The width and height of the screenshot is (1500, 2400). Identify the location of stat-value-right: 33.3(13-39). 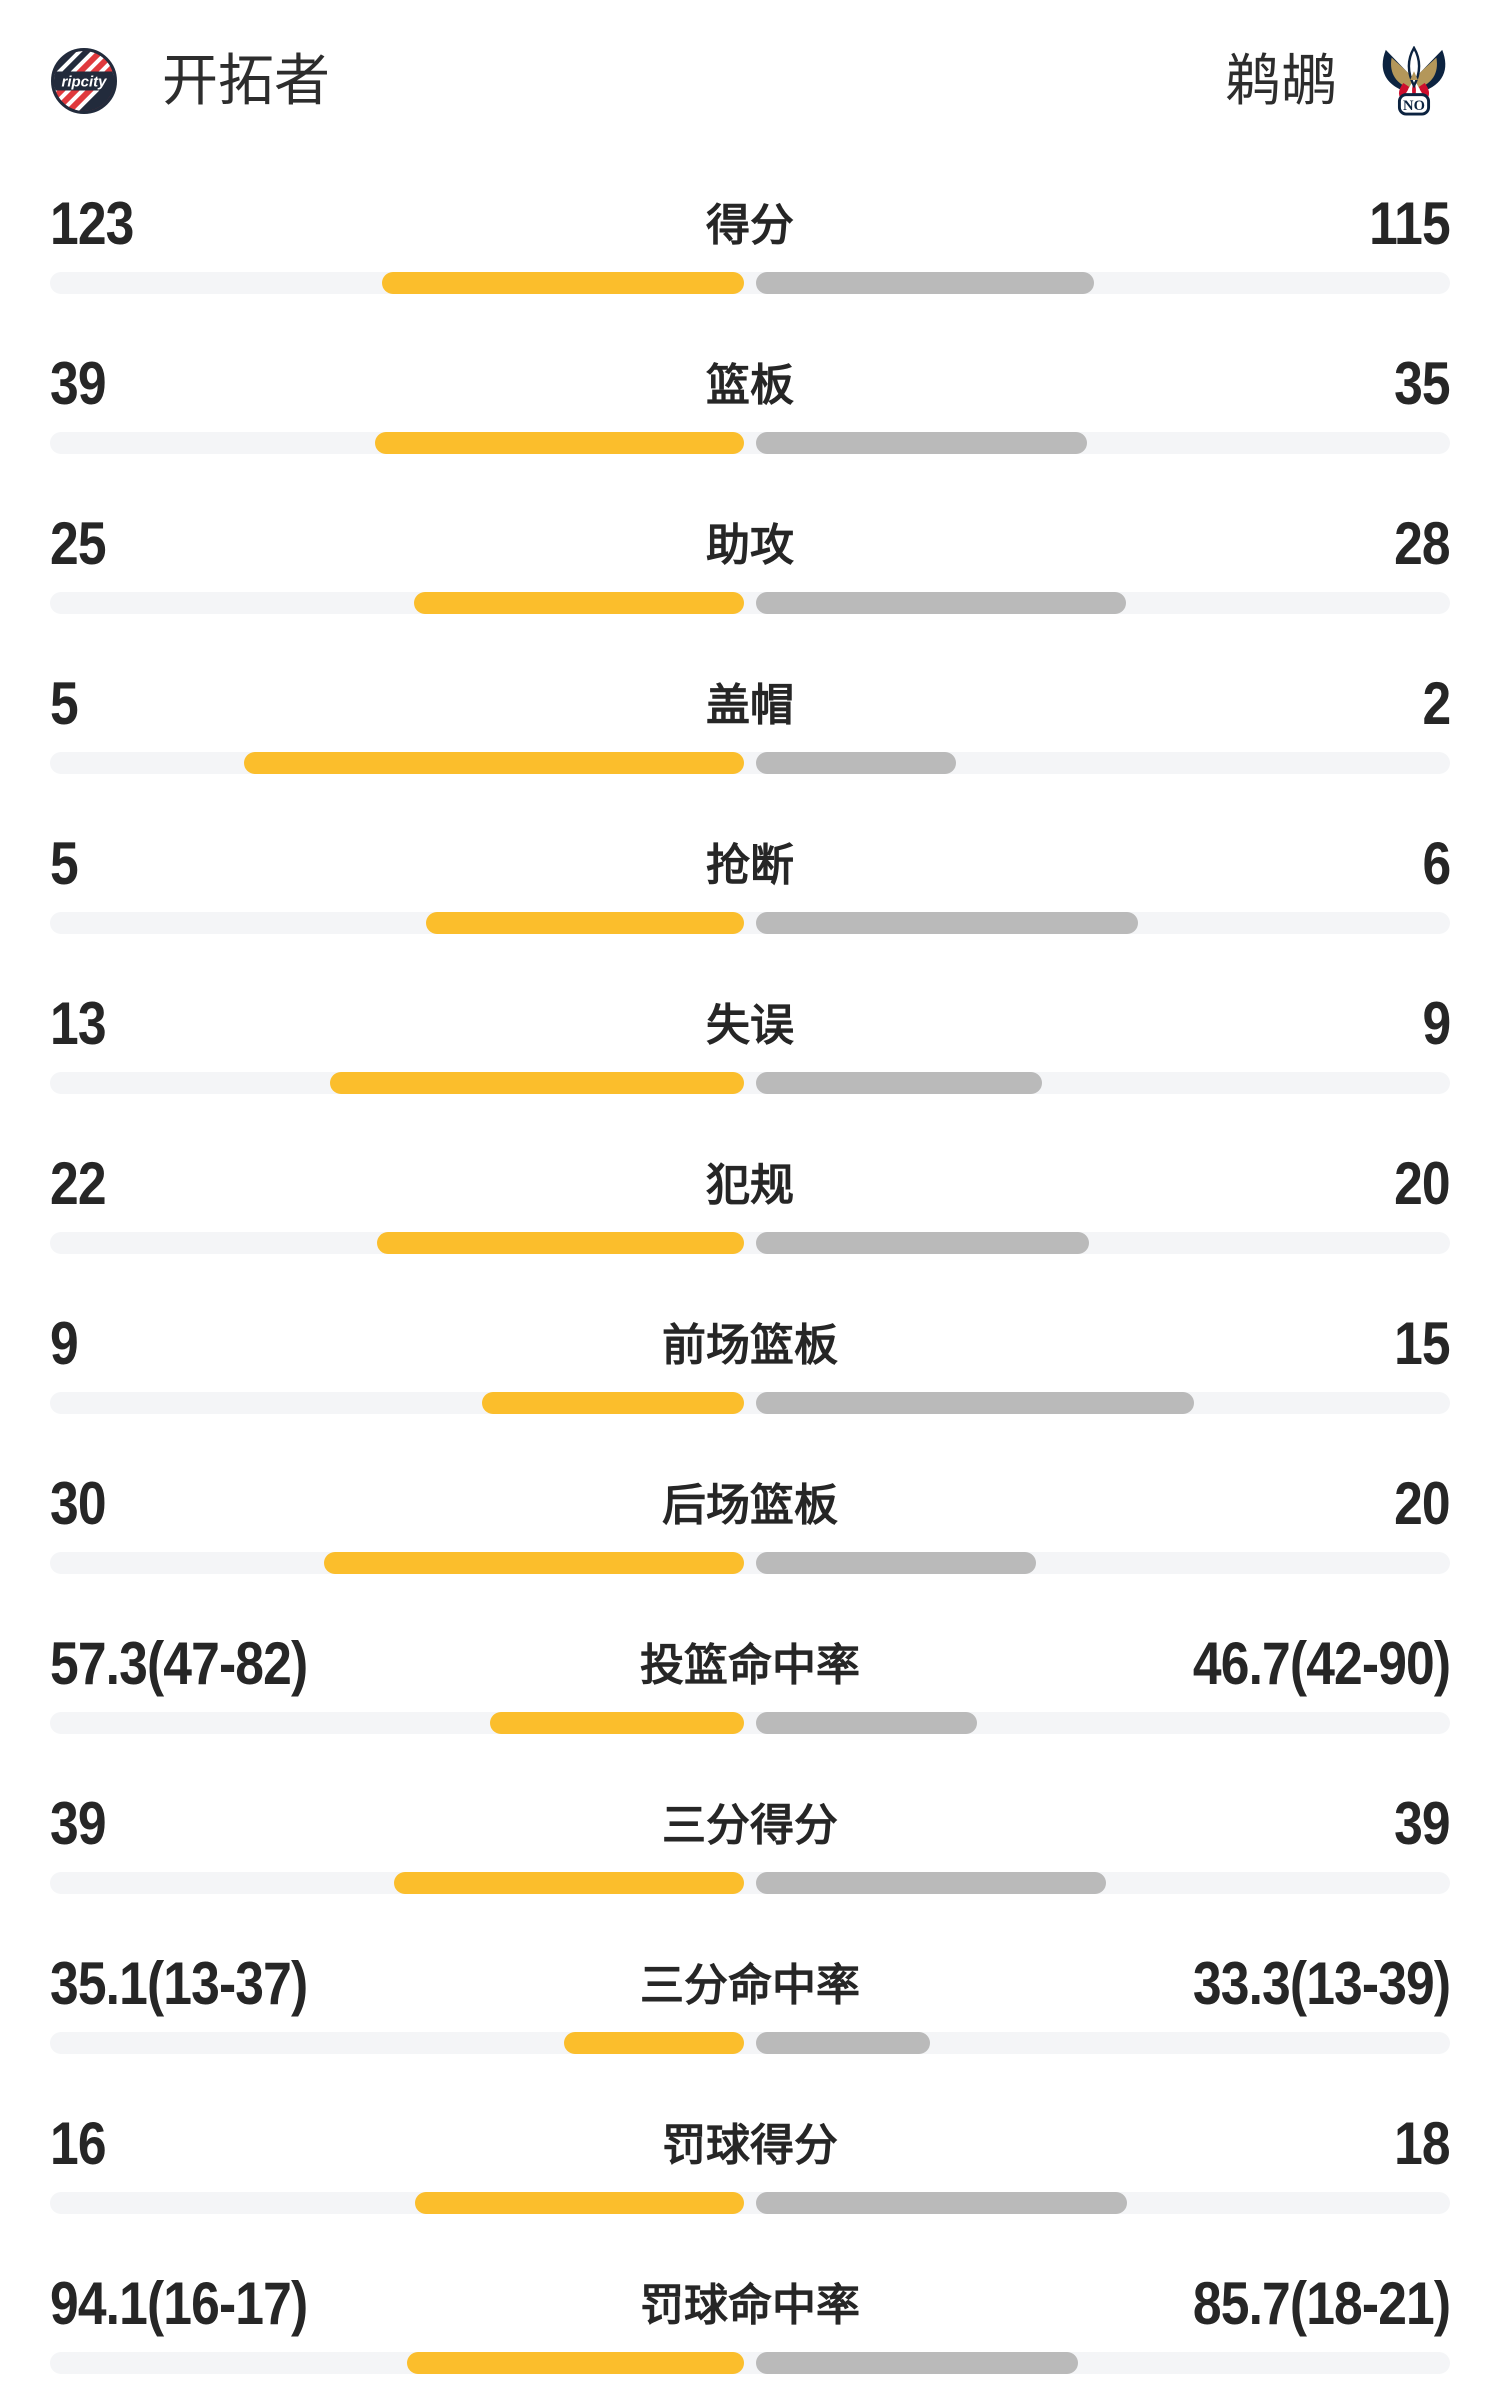
(1321, 1983).